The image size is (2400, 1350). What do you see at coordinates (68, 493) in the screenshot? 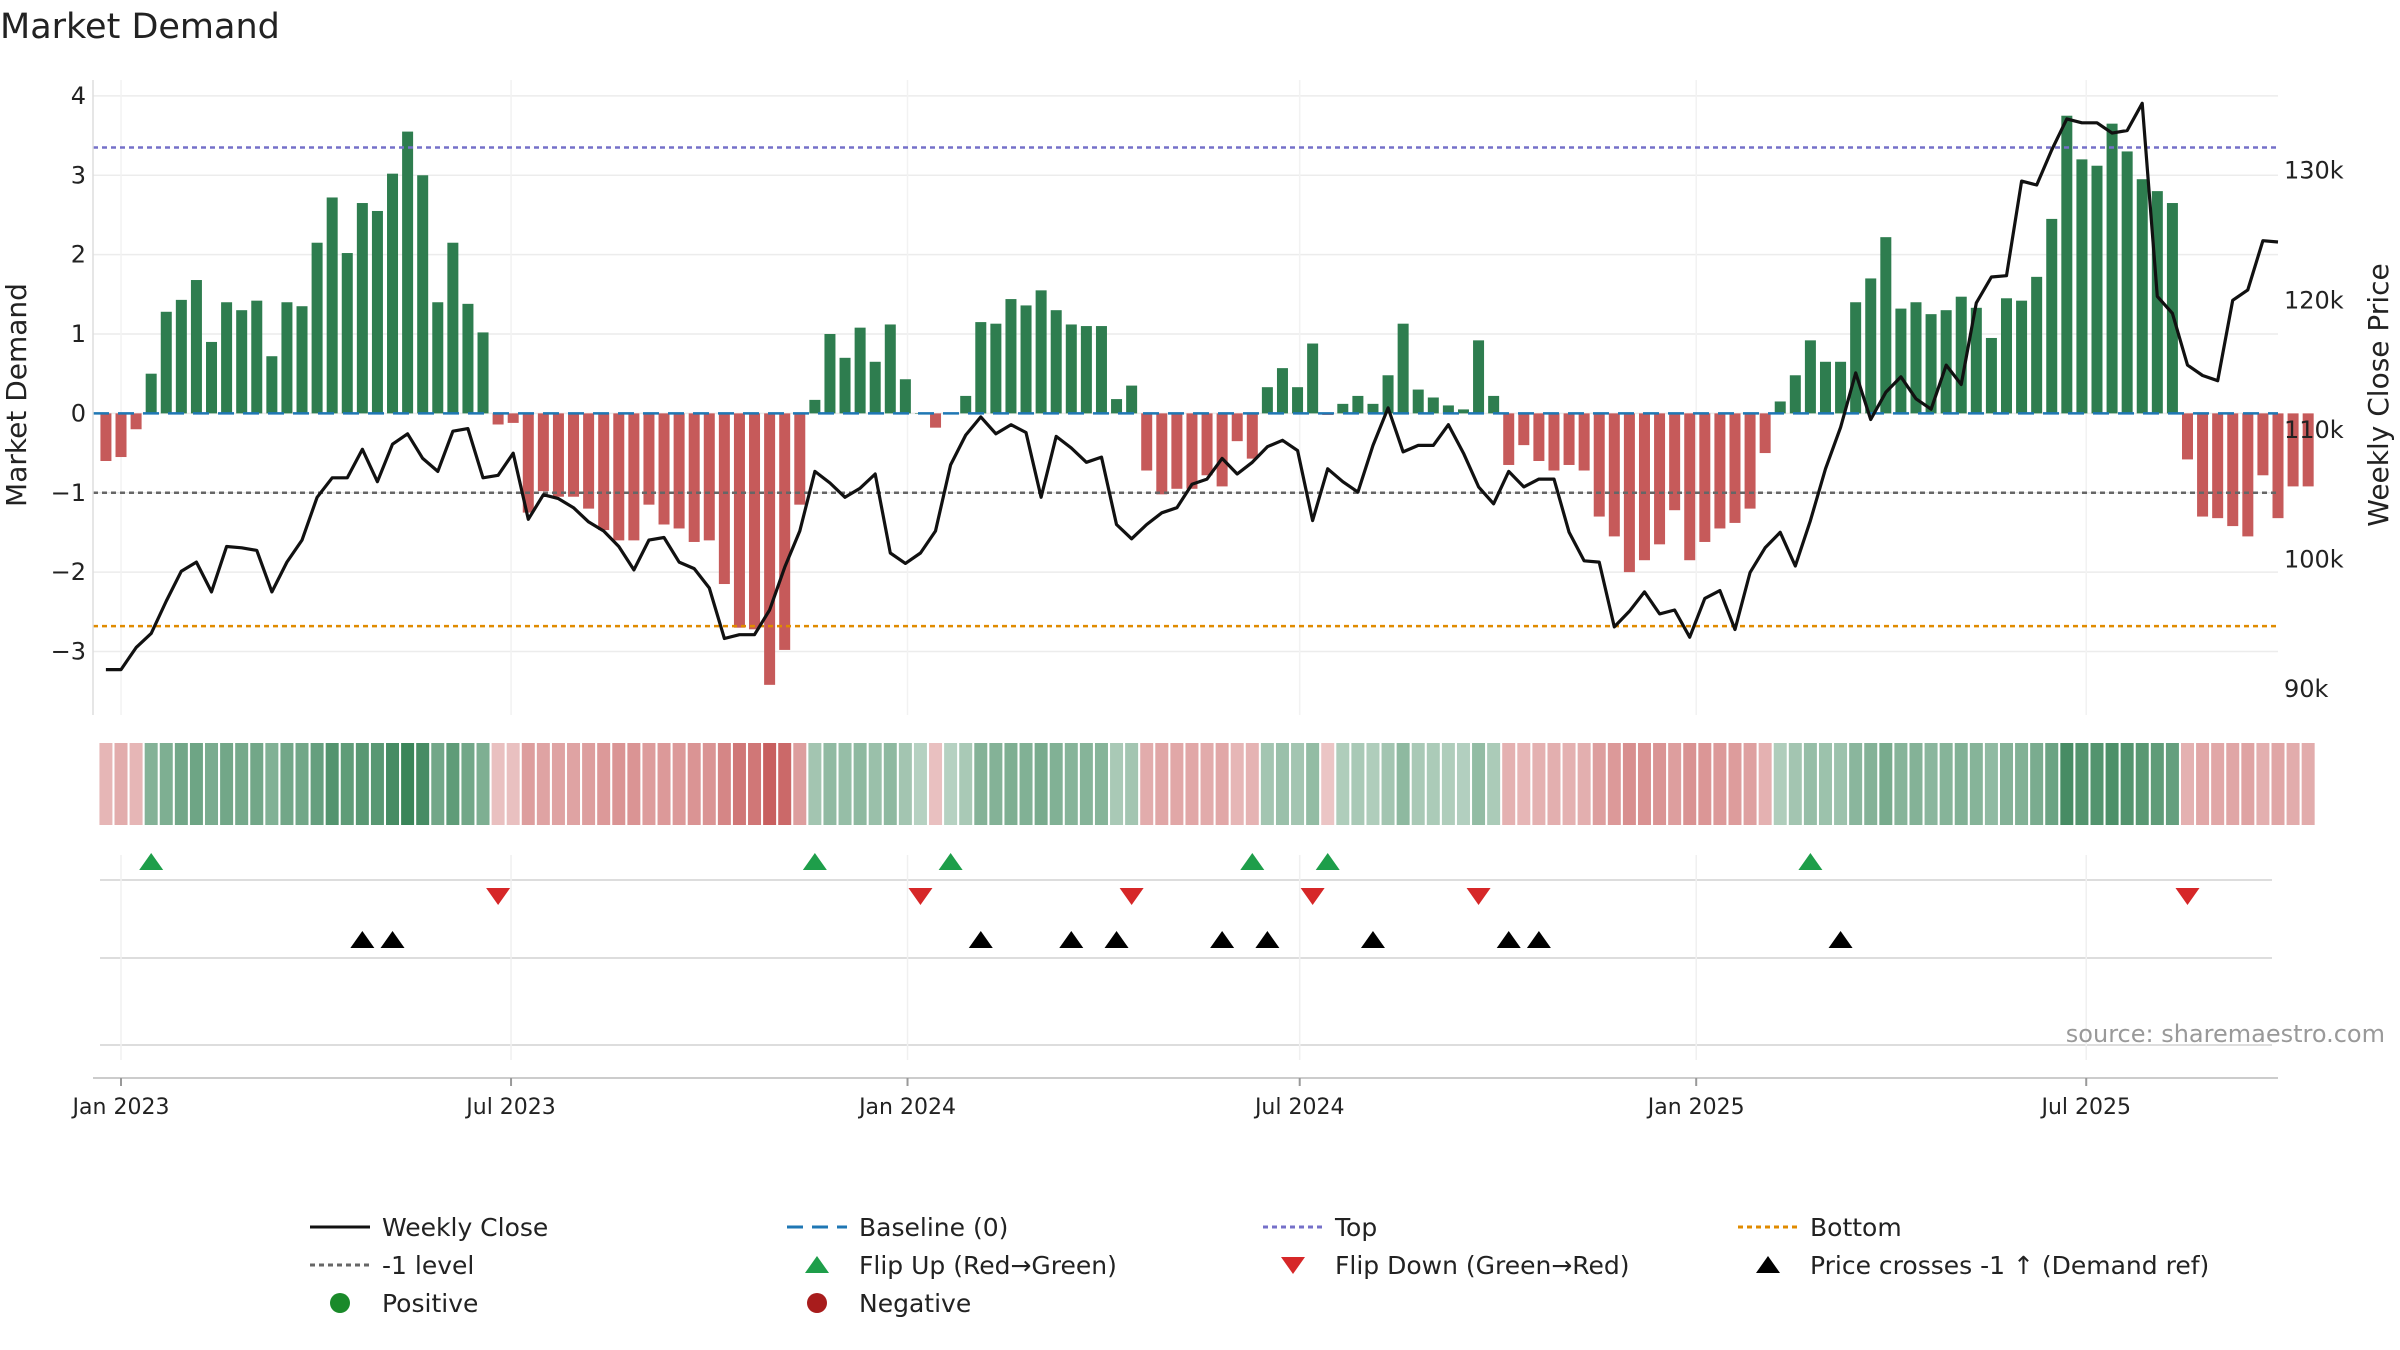
I see `y-tick-label: −1` at bounding box center [68, 493].